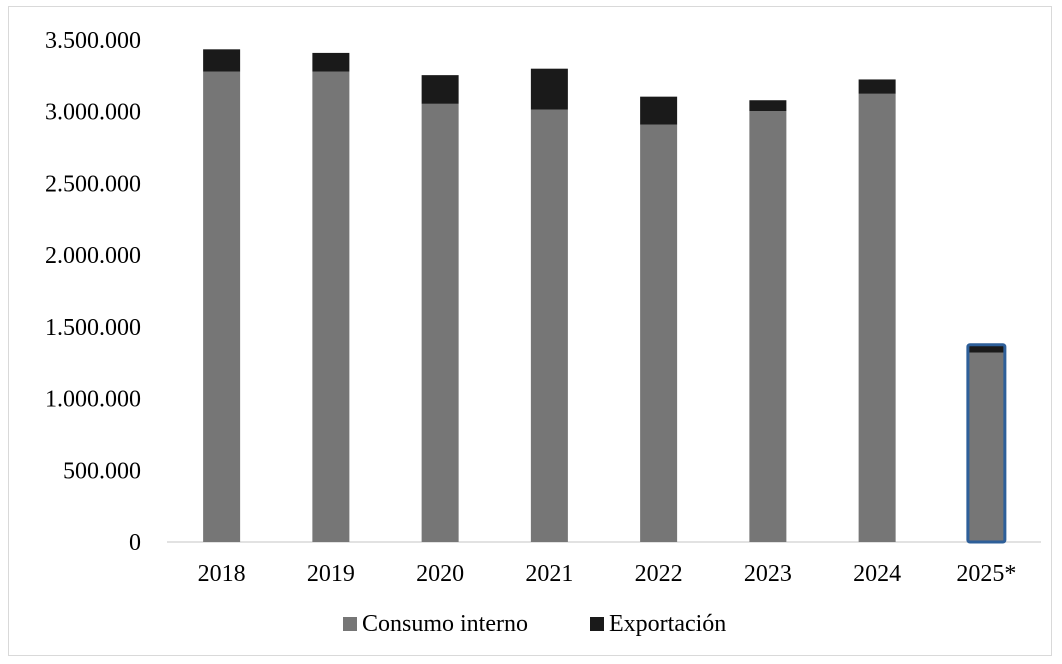  Describe the element at coordinates (445, 624) in the screenshot. I see `legend-label-consumo-interno: Consumo interno` at that location.